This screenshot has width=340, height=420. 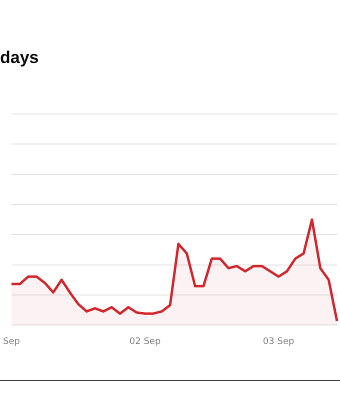 What do you see at coordinates (19, 58) in the screenshot?
I see `chart-title: days` at bounding box center [19, 58].